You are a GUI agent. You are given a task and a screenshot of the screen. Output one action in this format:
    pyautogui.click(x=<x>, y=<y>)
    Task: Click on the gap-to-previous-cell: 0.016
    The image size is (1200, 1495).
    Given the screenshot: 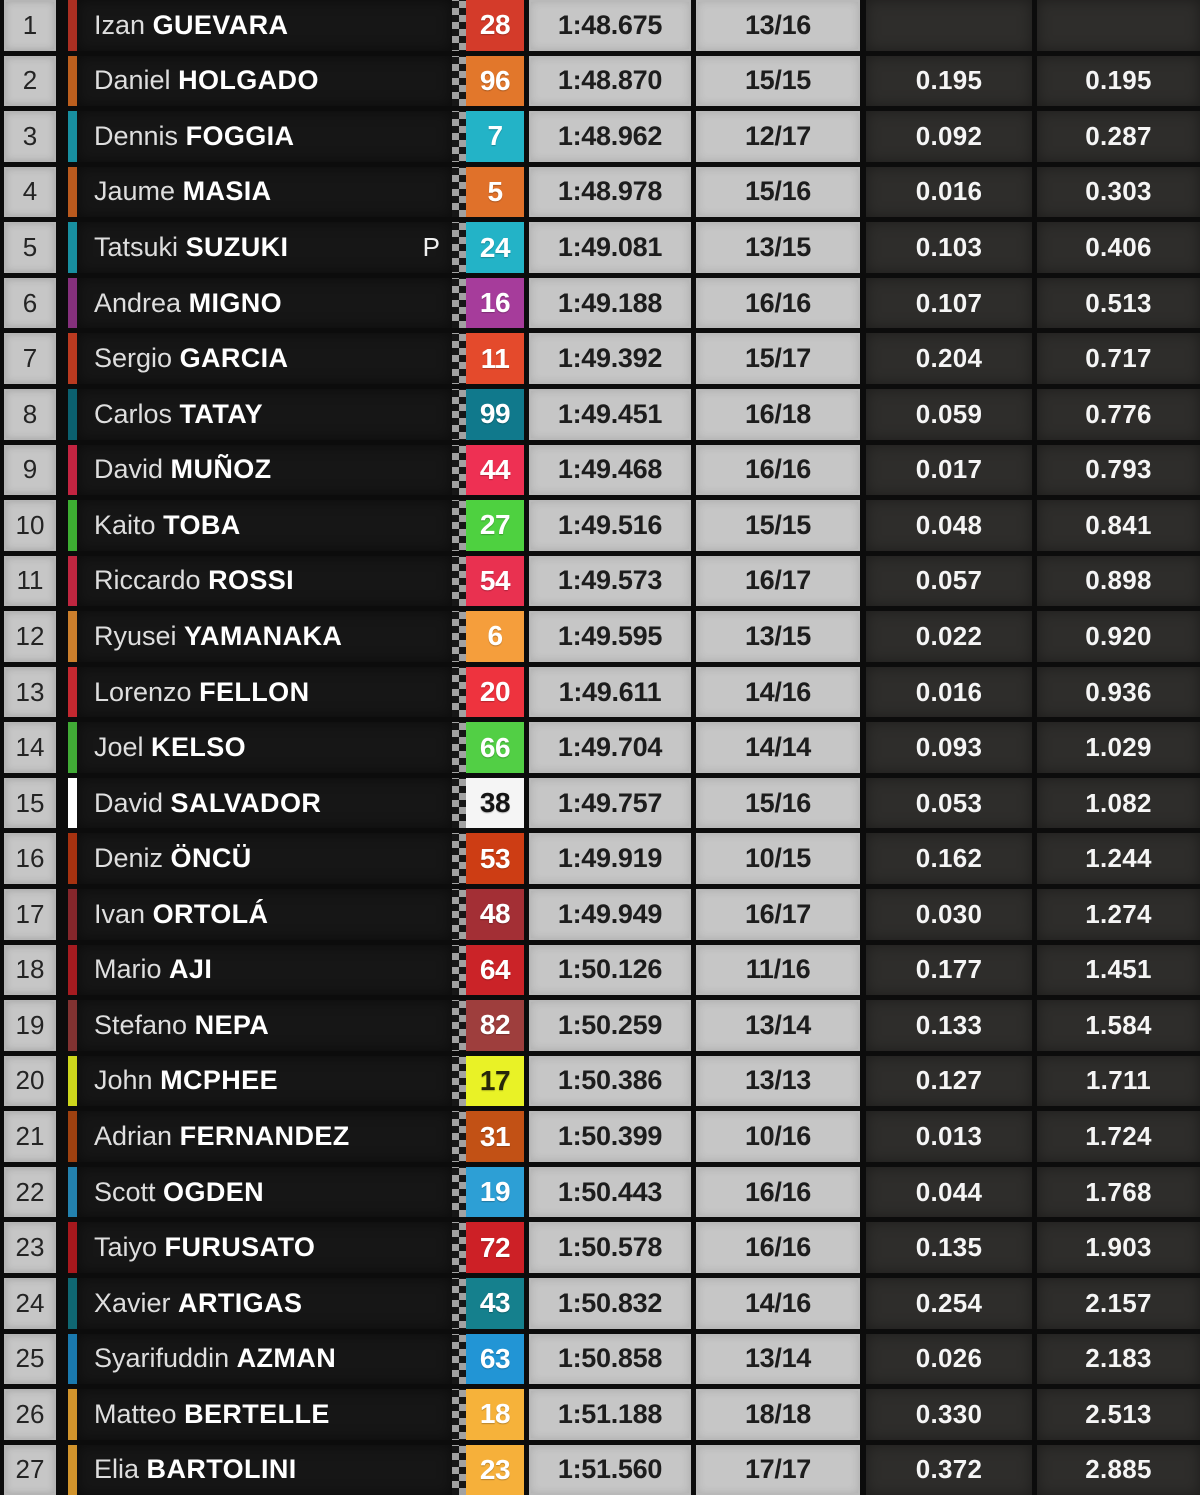 What is the action you would take?
    pyautogui.click(x=949, y=192)
    